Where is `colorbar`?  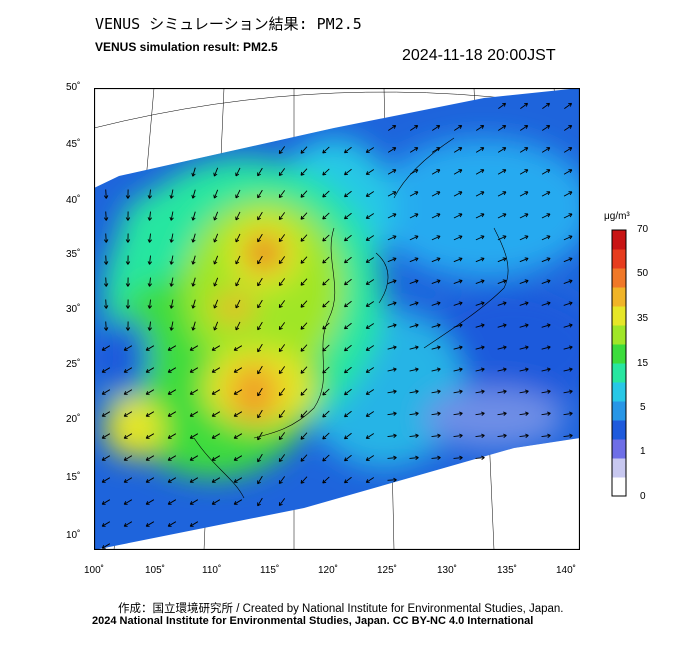 colorbar is located at coordinates (619, 363).